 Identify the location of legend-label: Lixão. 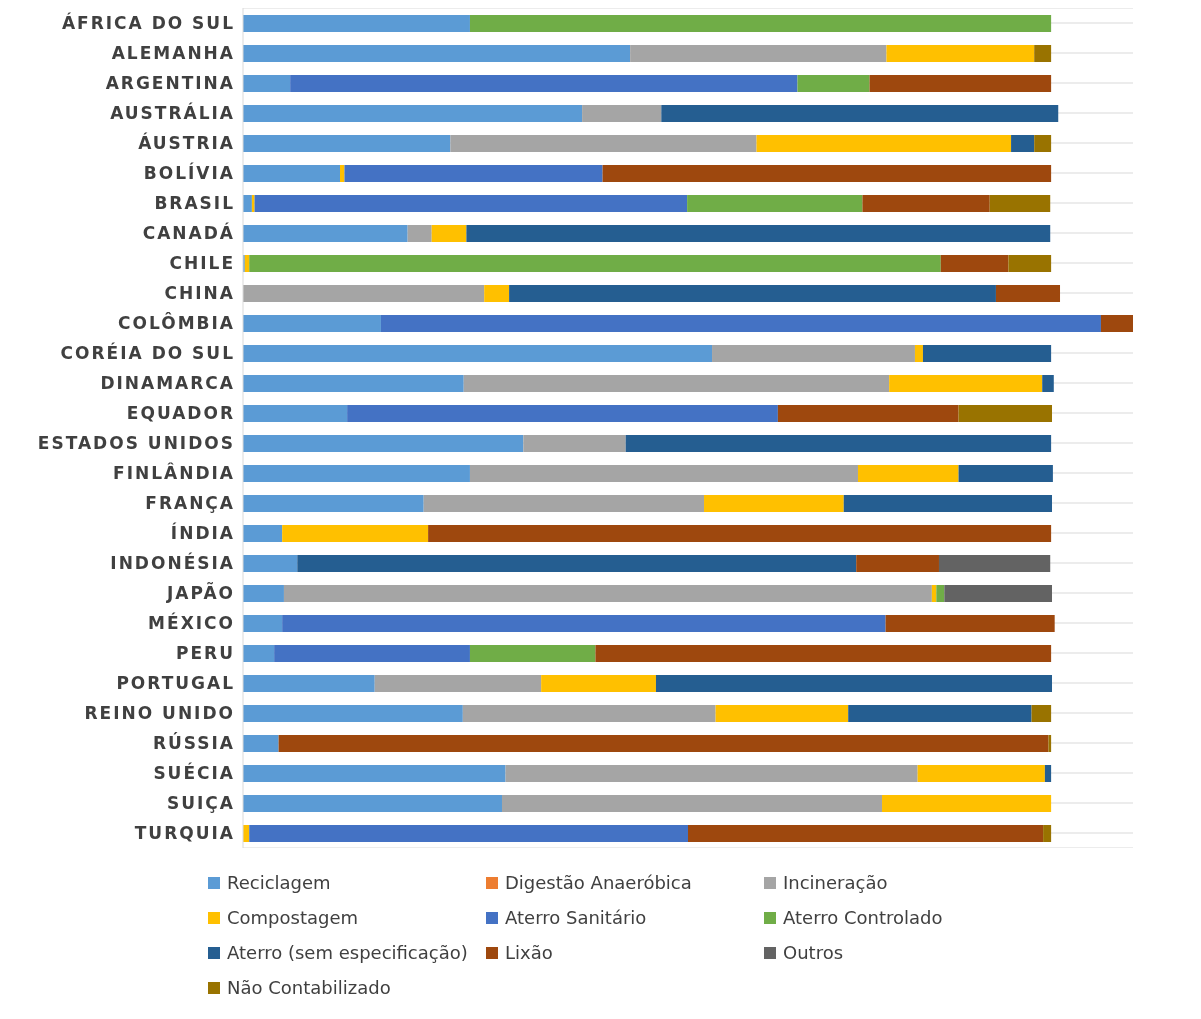
(529, 952).